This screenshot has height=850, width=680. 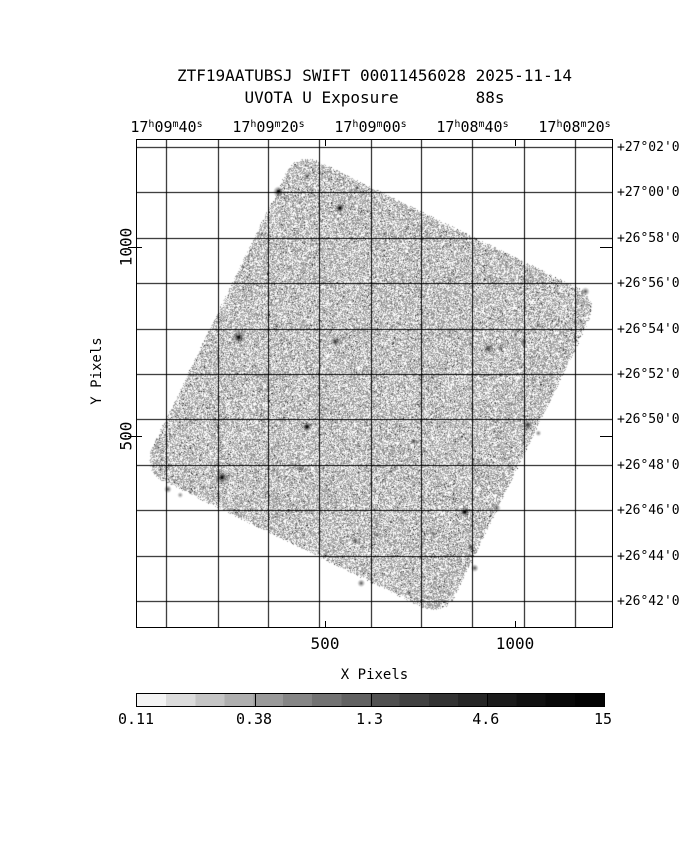 What do you see at coordinates (68, 383) in the screenshot?
I see `y-axis-tick-labels: 1000 500` at bounding box center [68, 383].